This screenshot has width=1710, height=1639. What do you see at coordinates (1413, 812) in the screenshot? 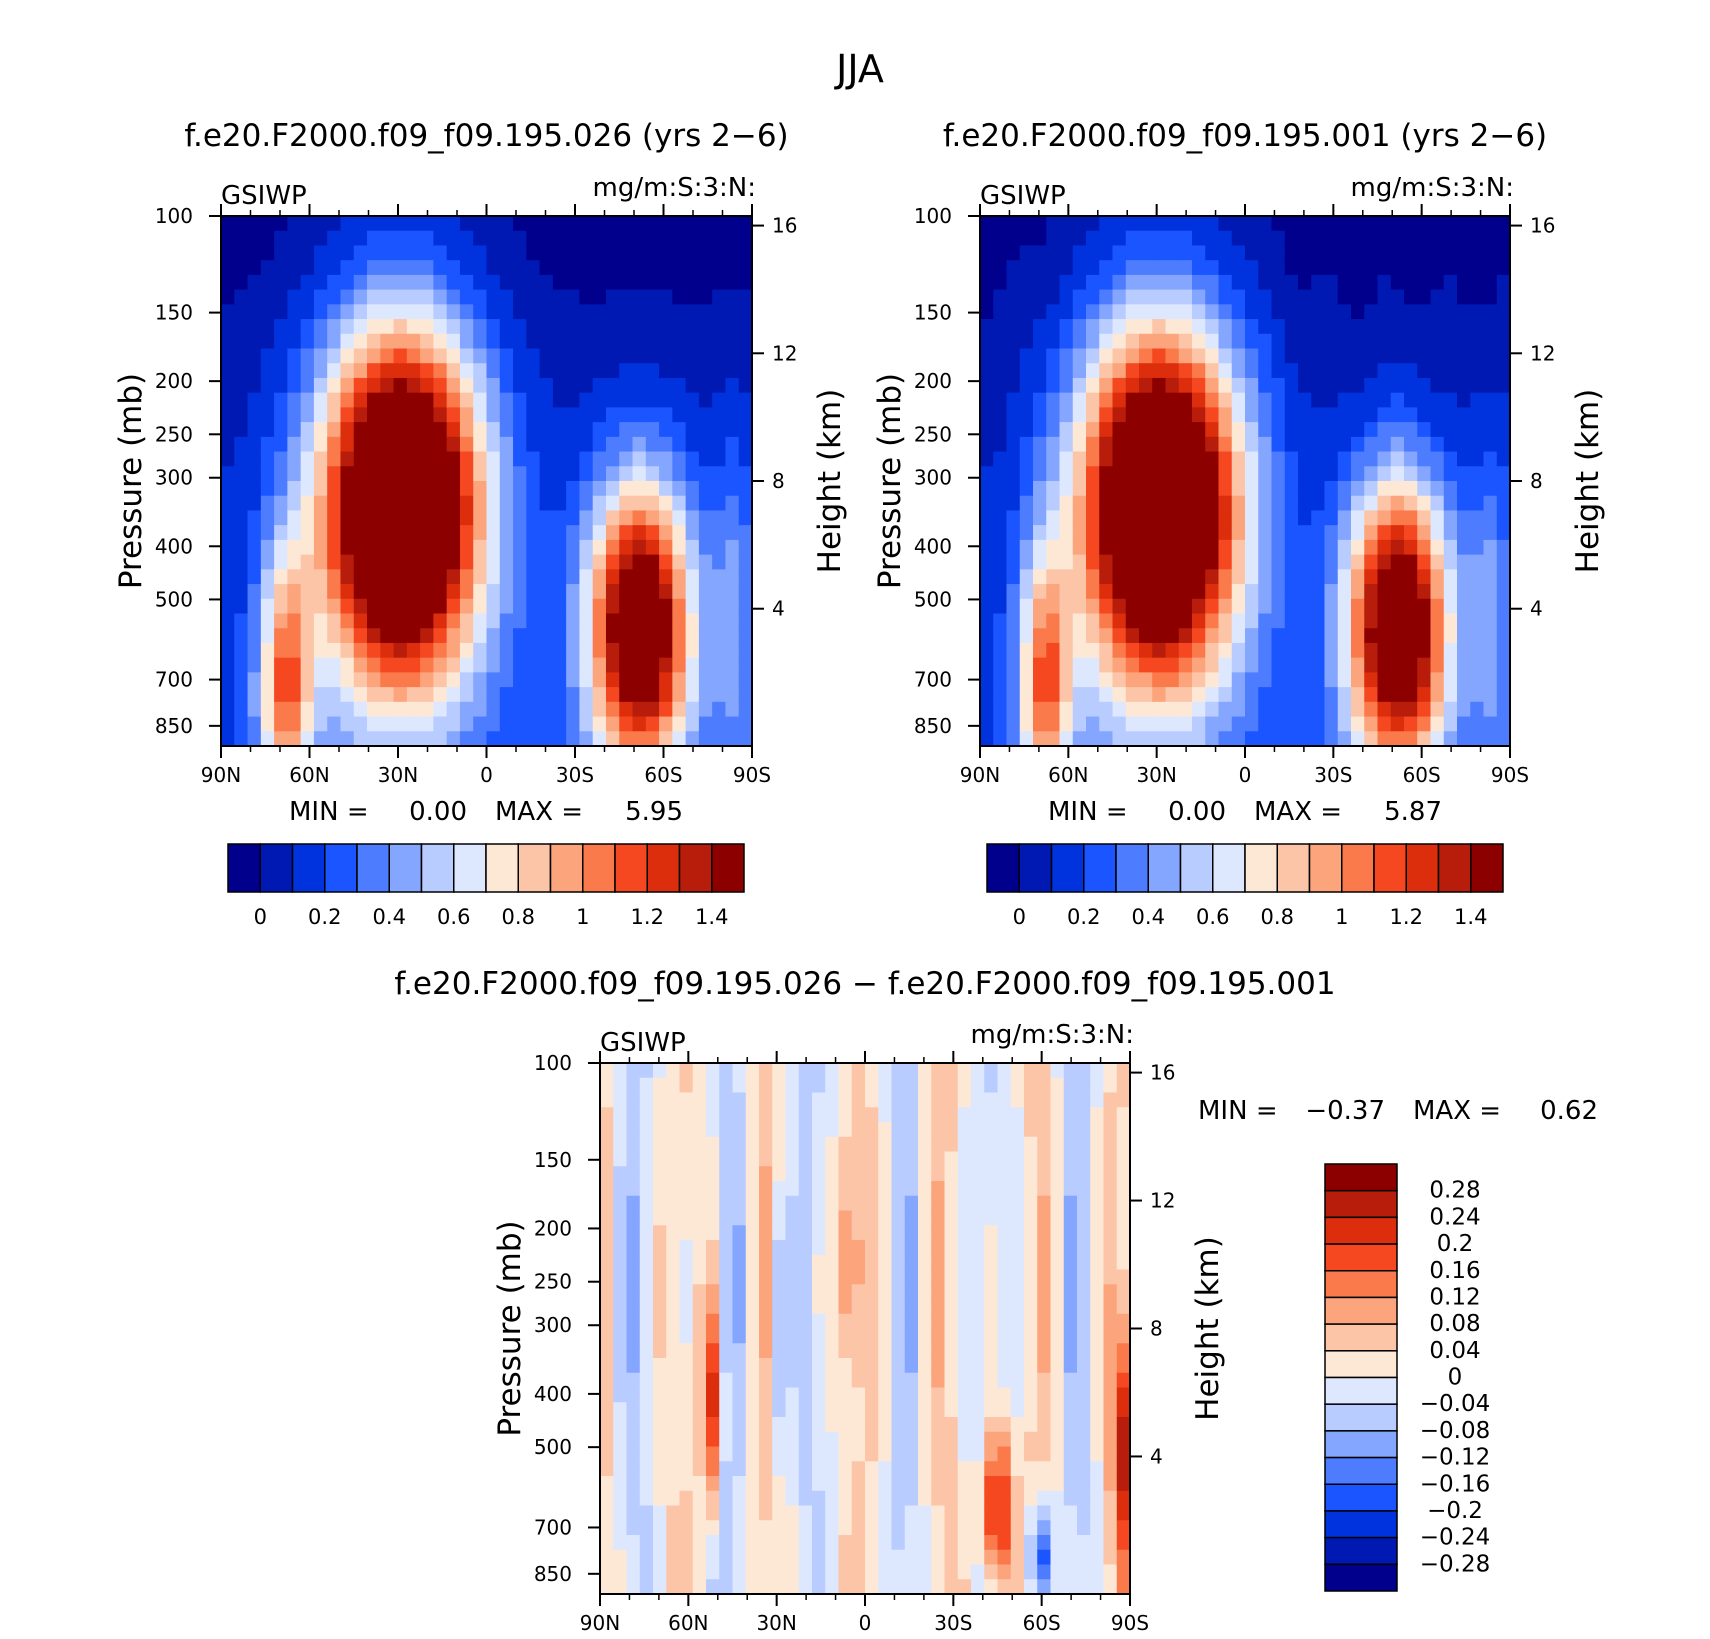
I see `max-value: 5.87` at bounding box center [1413, 812].